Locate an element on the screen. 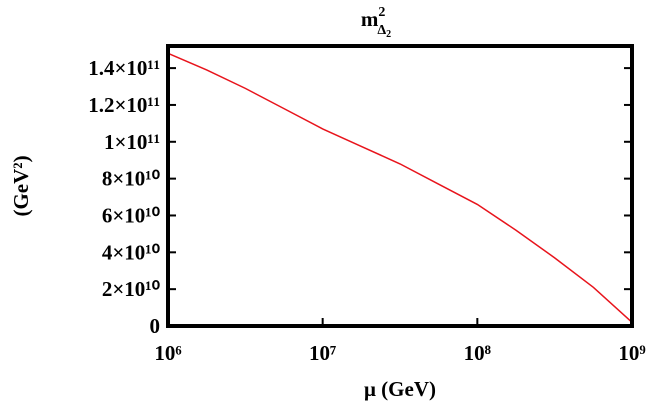  title-sup: 2 is located at coordinates (381, 12).